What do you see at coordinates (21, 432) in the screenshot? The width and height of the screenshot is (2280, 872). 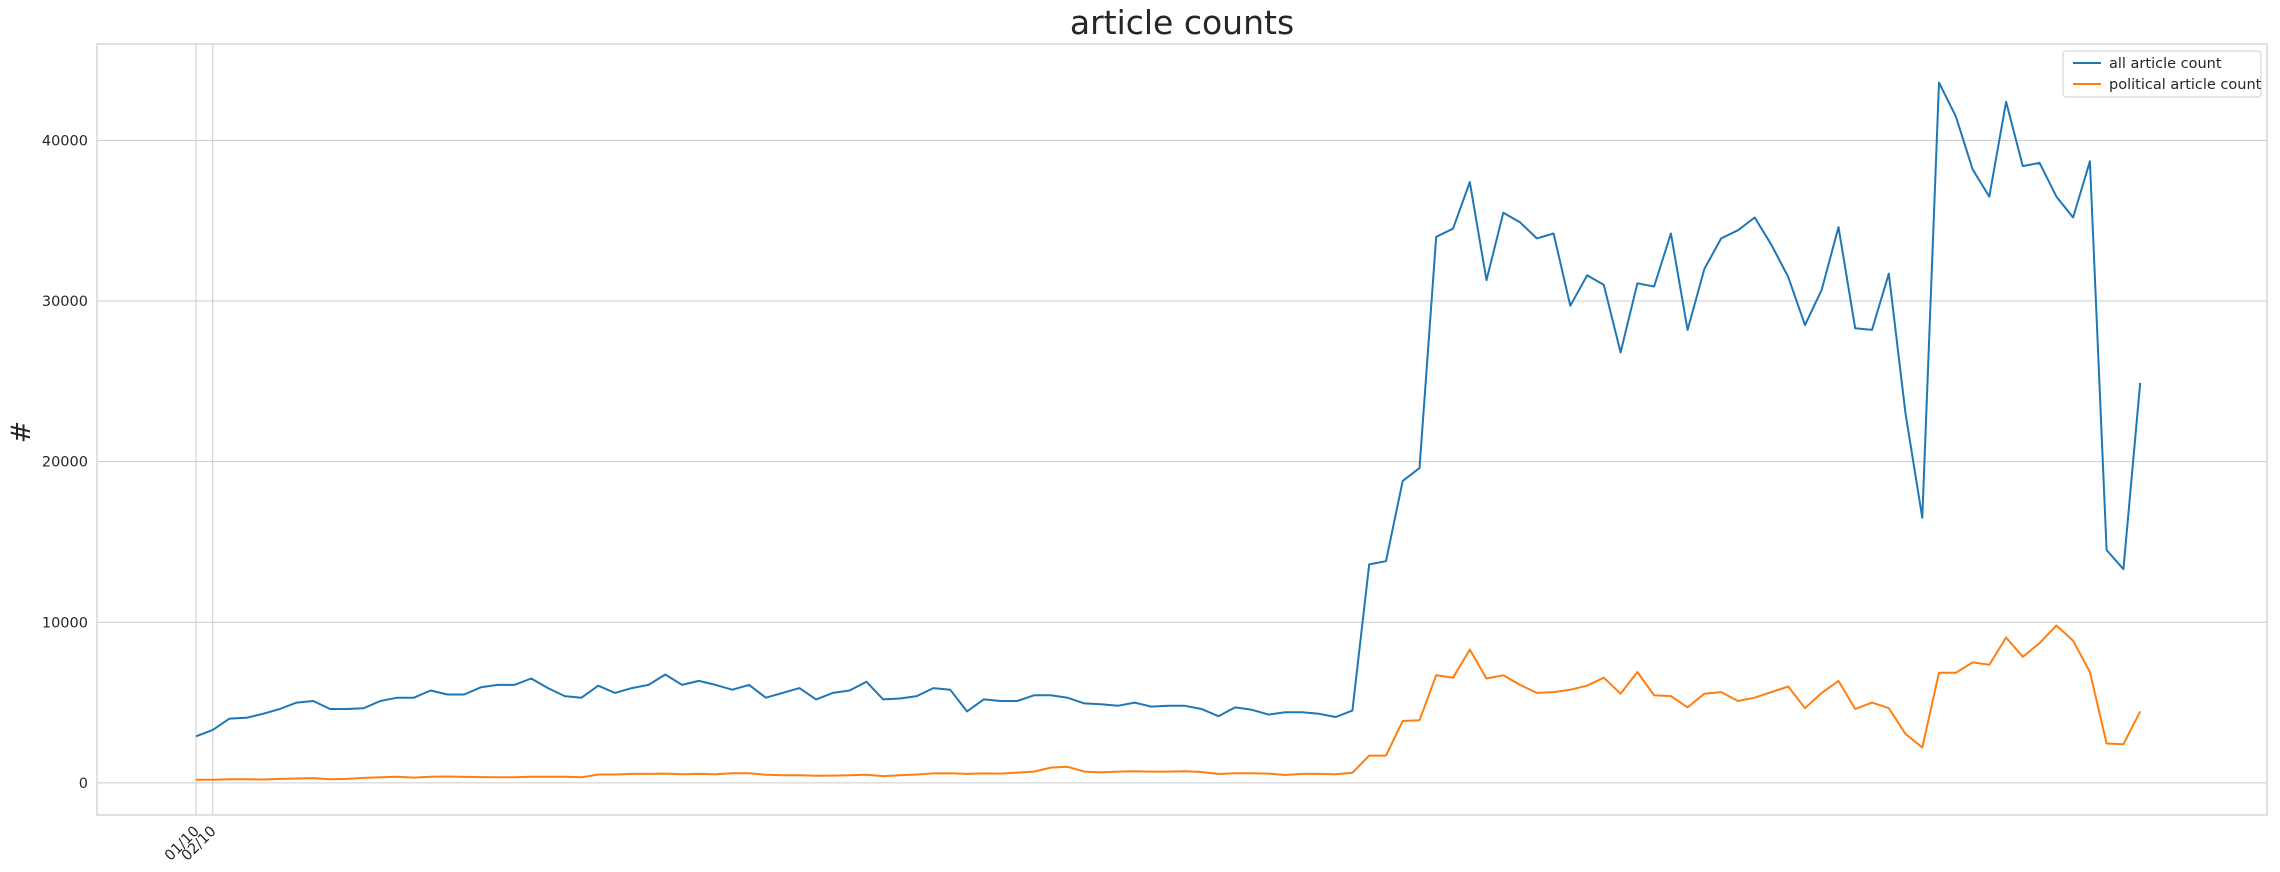 I see `y-axis-label: #` at bounding box center [21, 432].